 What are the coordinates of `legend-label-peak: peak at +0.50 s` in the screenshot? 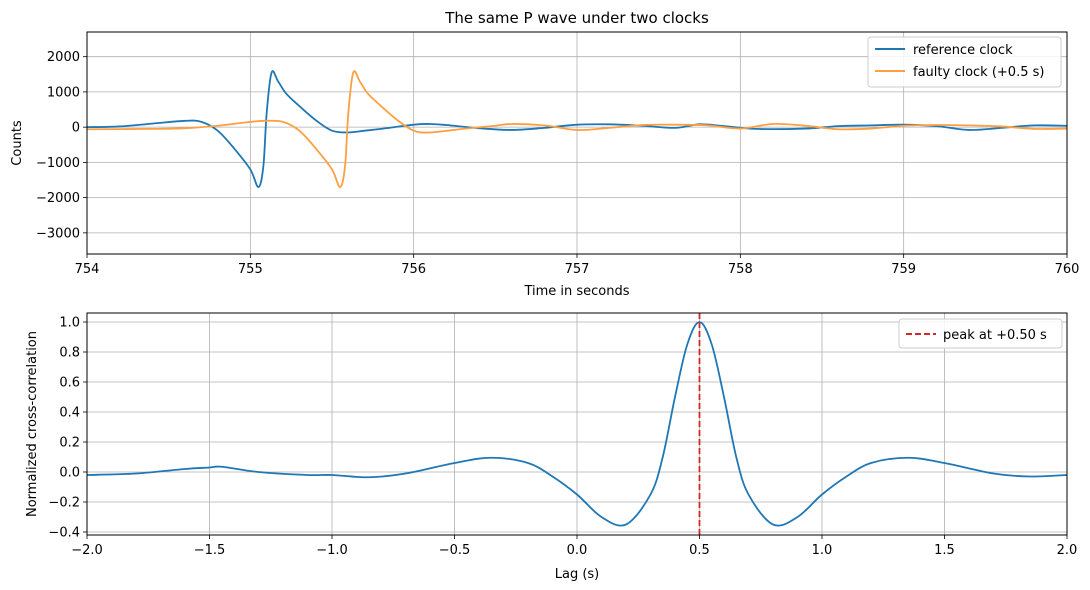 It's located at (995, 335).